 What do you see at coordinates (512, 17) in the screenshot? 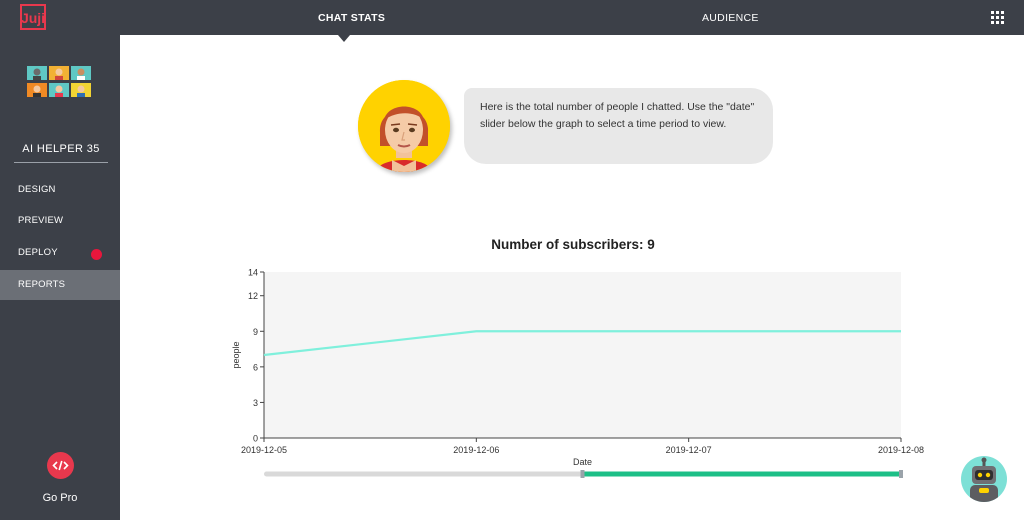
I see `top-bar: Juji CHAT STATS AUDIENCE` at bounding box center [512, 17].